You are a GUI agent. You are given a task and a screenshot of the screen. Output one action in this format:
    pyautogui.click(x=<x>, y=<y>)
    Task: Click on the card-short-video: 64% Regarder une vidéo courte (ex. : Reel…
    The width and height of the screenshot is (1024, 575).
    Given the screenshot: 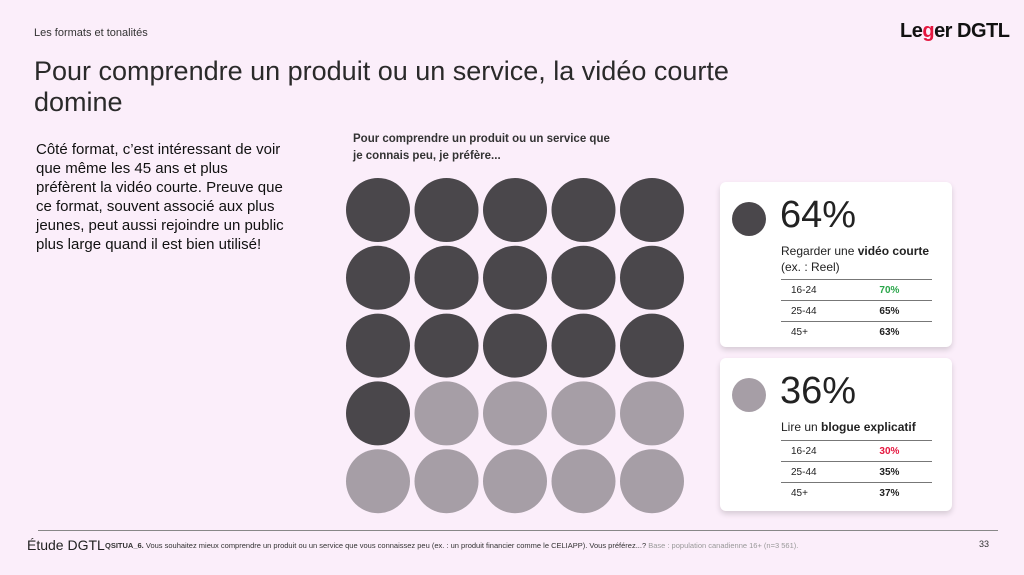 What is the action you would take?
    pyautogui.click(x=836, y=264)
    